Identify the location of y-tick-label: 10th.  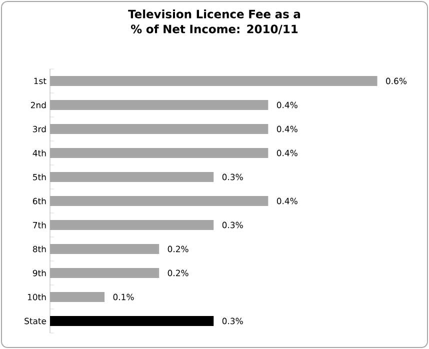
(37, 297).